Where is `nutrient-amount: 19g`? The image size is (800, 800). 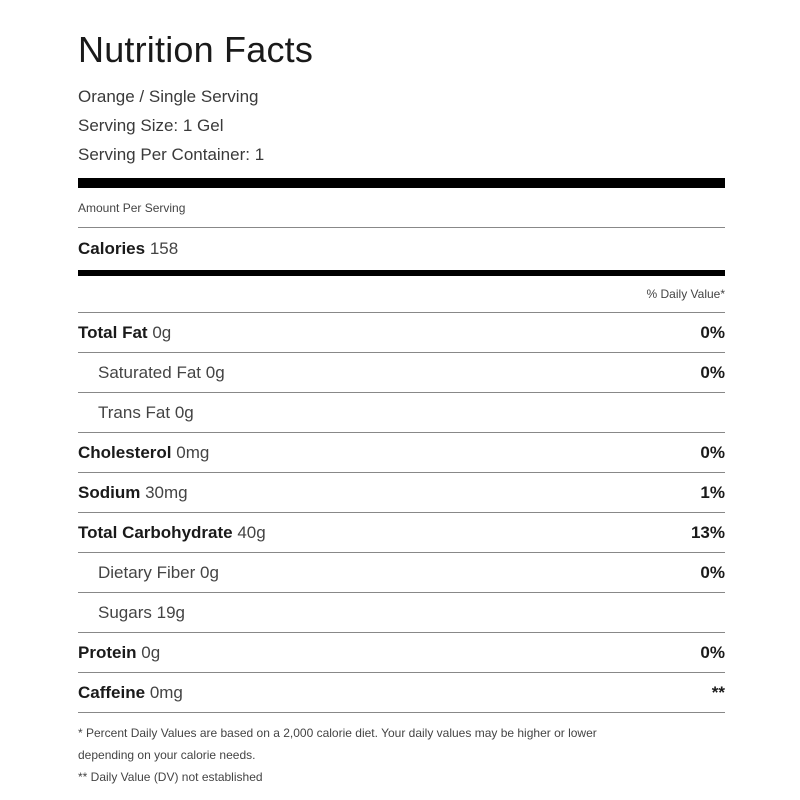
nutrient-amount: 19g is located at coordinates (170, 612).